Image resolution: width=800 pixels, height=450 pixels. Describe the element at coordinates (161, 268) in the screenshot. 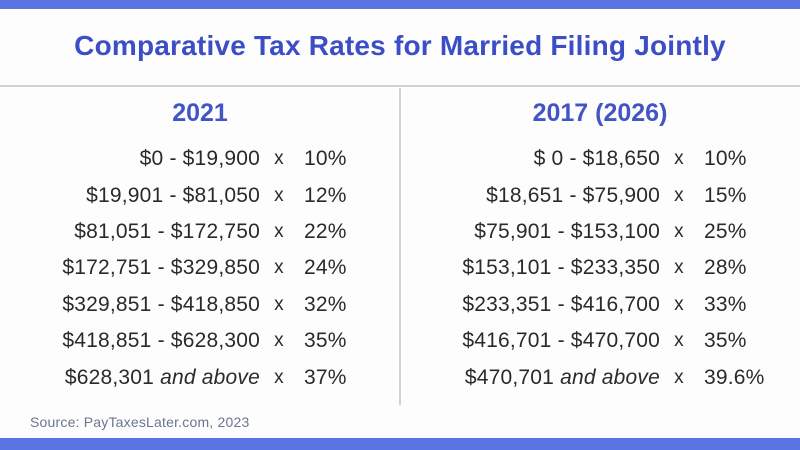

I see `bracket-range: $172,751 - $329,850` at that location.